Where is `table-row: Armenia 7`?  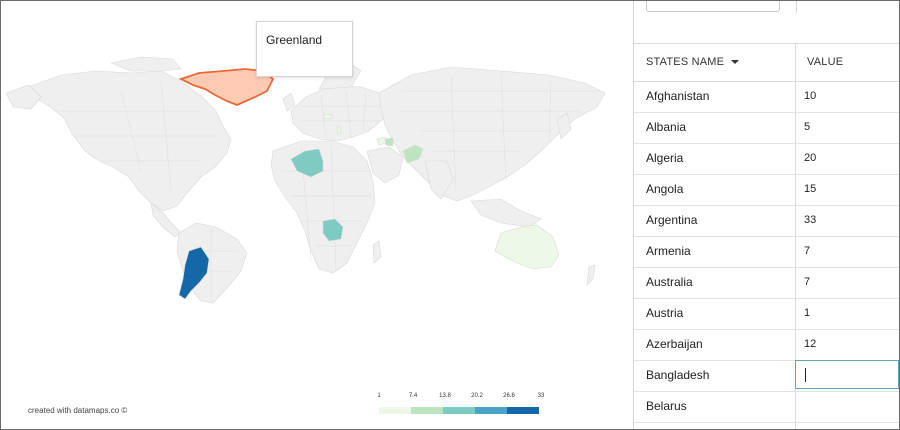
table-row: Armenia 7 is located at coordinates (766, 252).